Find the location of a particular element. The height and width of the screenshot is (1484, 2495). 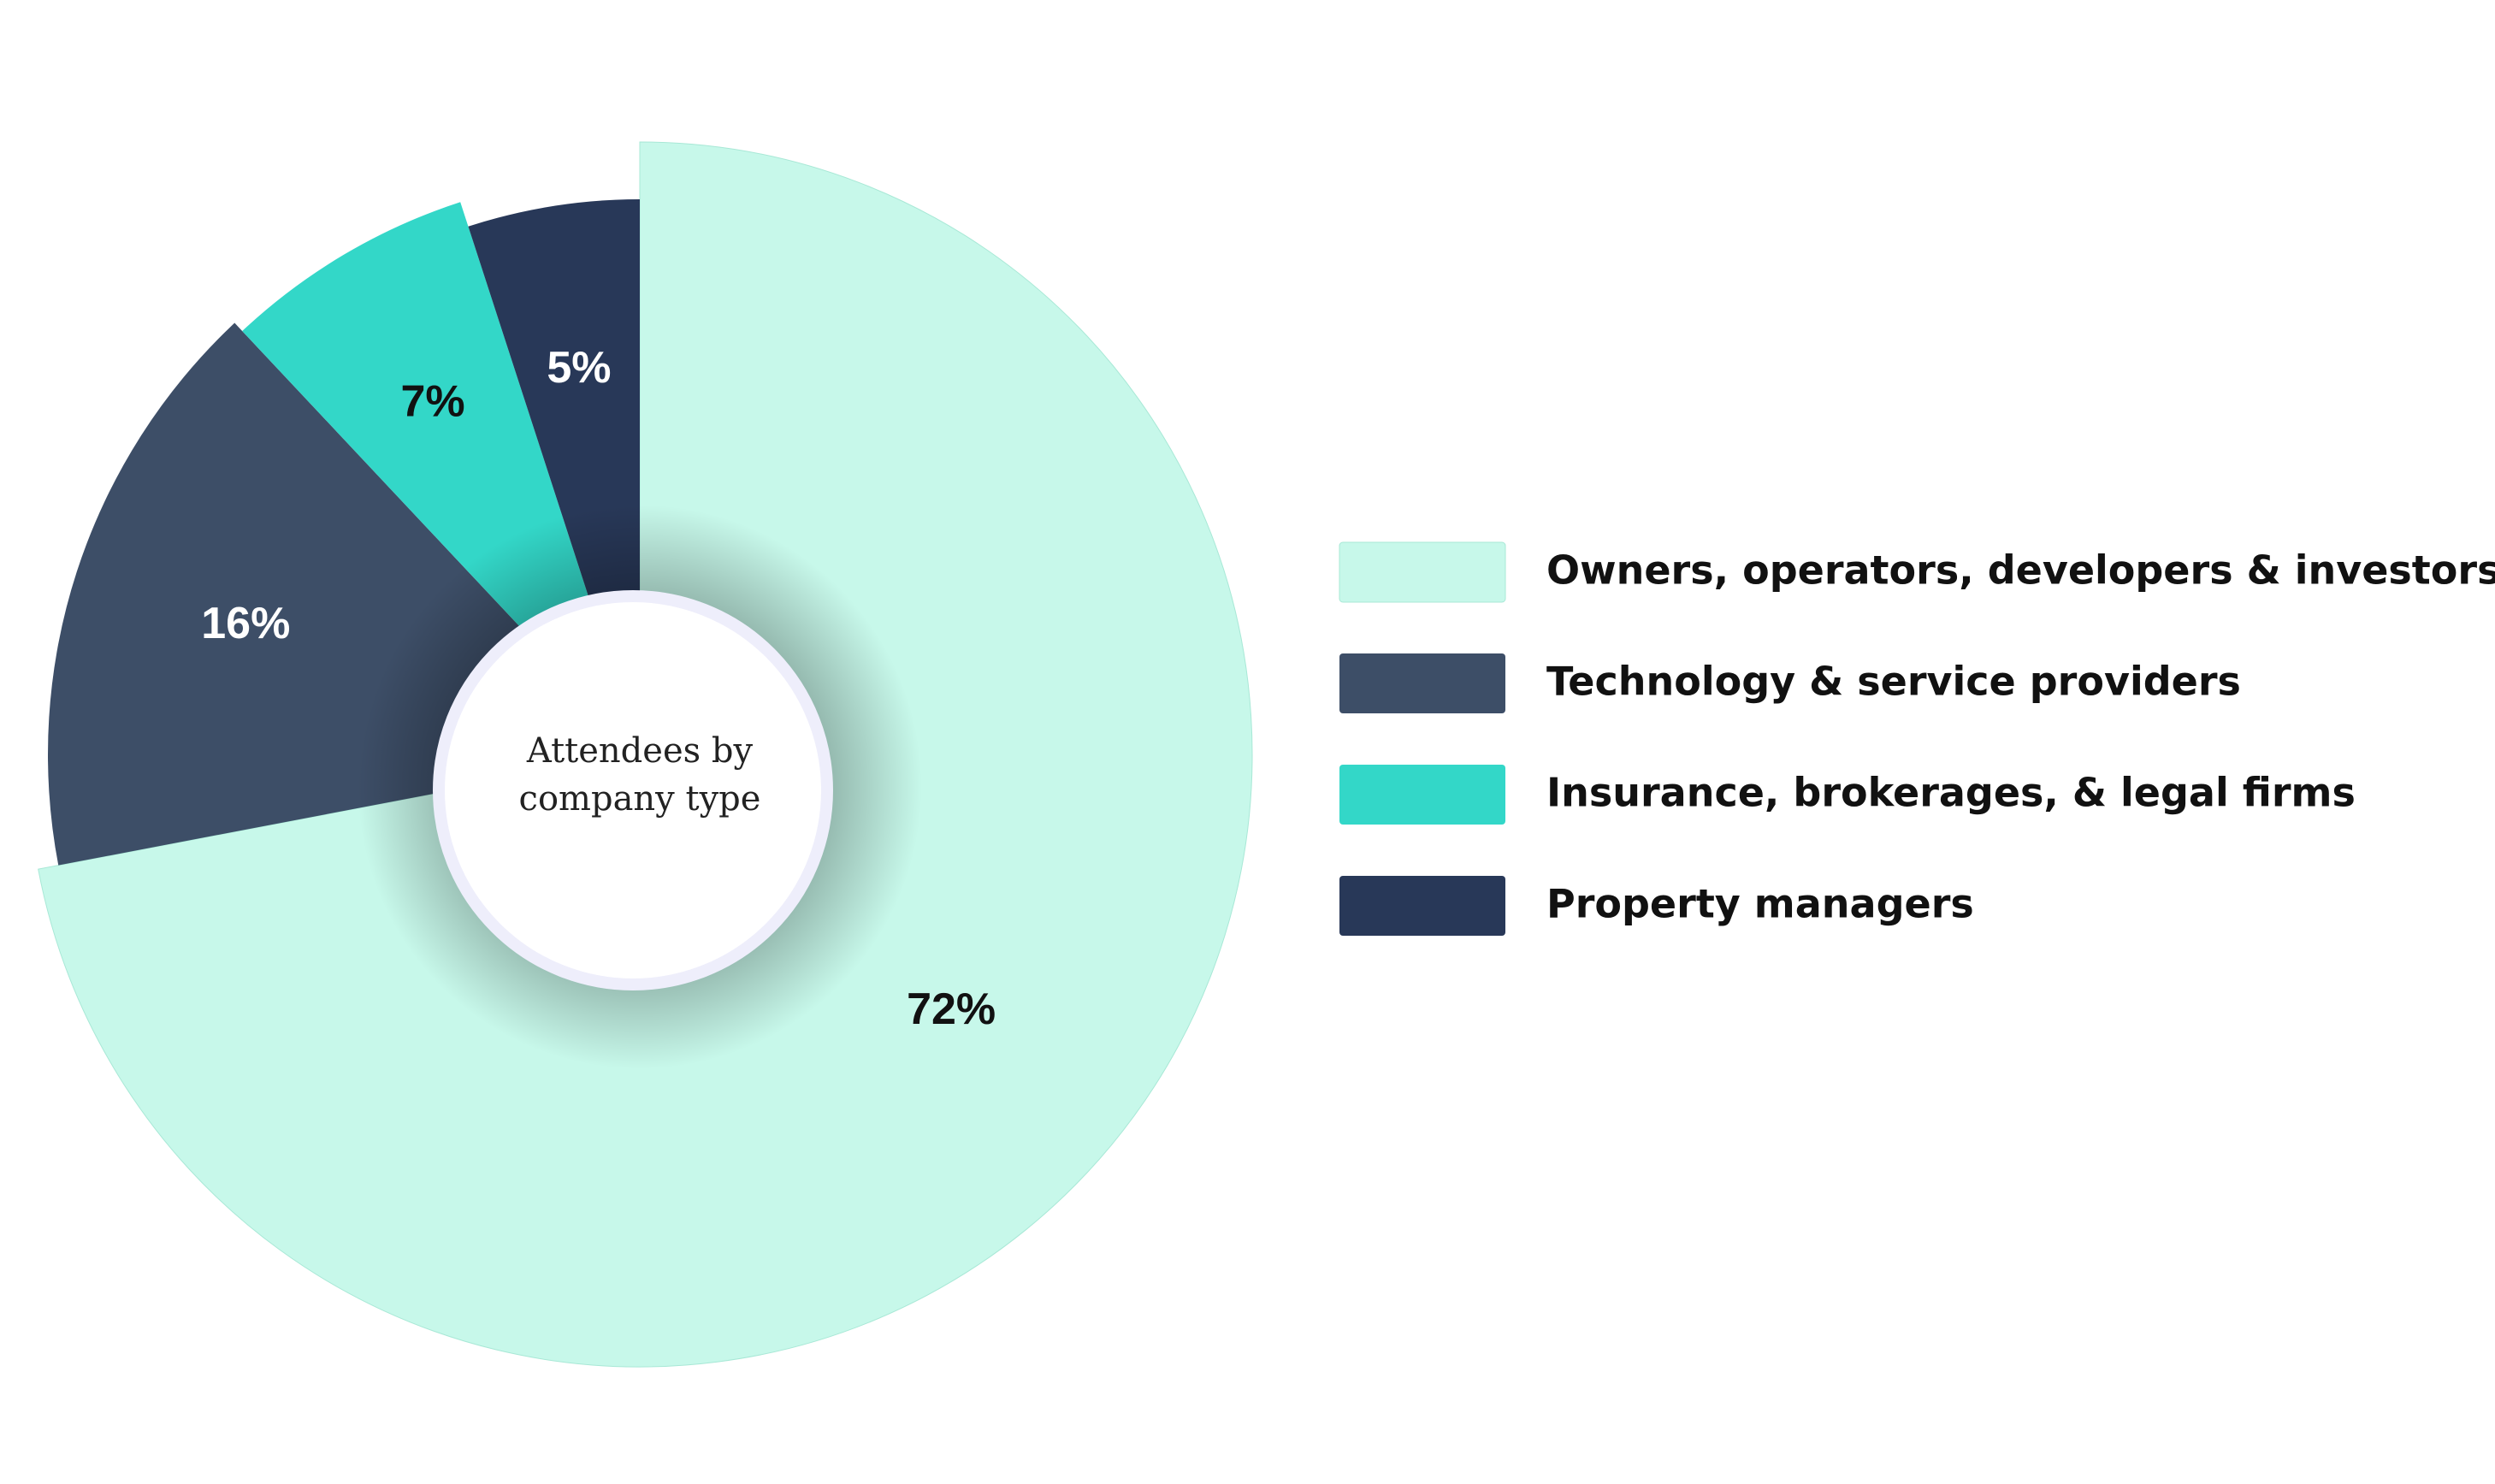

value-label: 72% is located at coordinates (951, 1009).